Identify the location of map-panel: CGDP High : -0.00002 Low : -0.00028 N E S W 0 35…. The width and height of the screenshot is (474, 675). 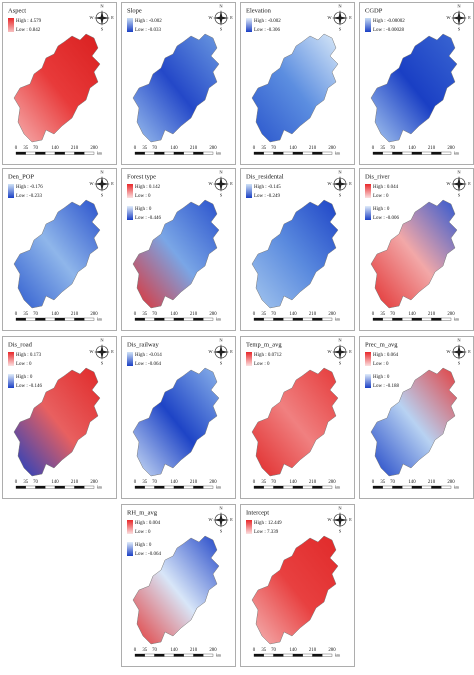
(416, 83).